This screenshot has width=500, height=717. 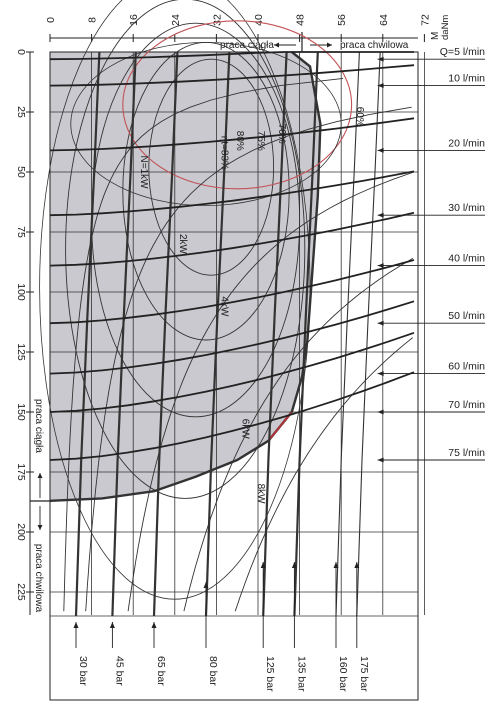 I want to click on pressure-label-group: 125 bar, so click(x=270, y=674).